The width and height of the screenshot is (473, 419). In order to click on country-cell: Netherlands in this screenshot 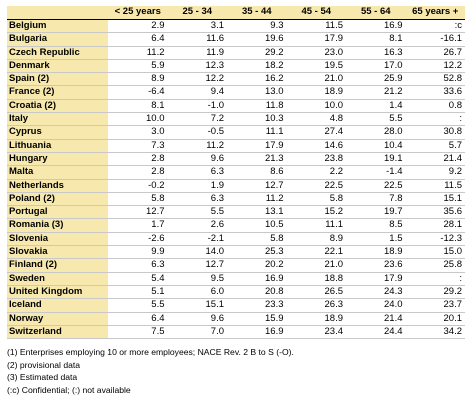, I will do `click(57, 186)`.